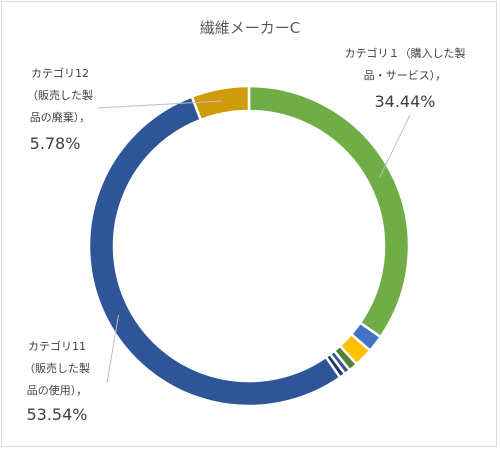 The image size is (500, 450). Describe the element at coordinates (57, 390) in the screenshot. I see `label-slice-11-line-3: 品の使用），` at that location.